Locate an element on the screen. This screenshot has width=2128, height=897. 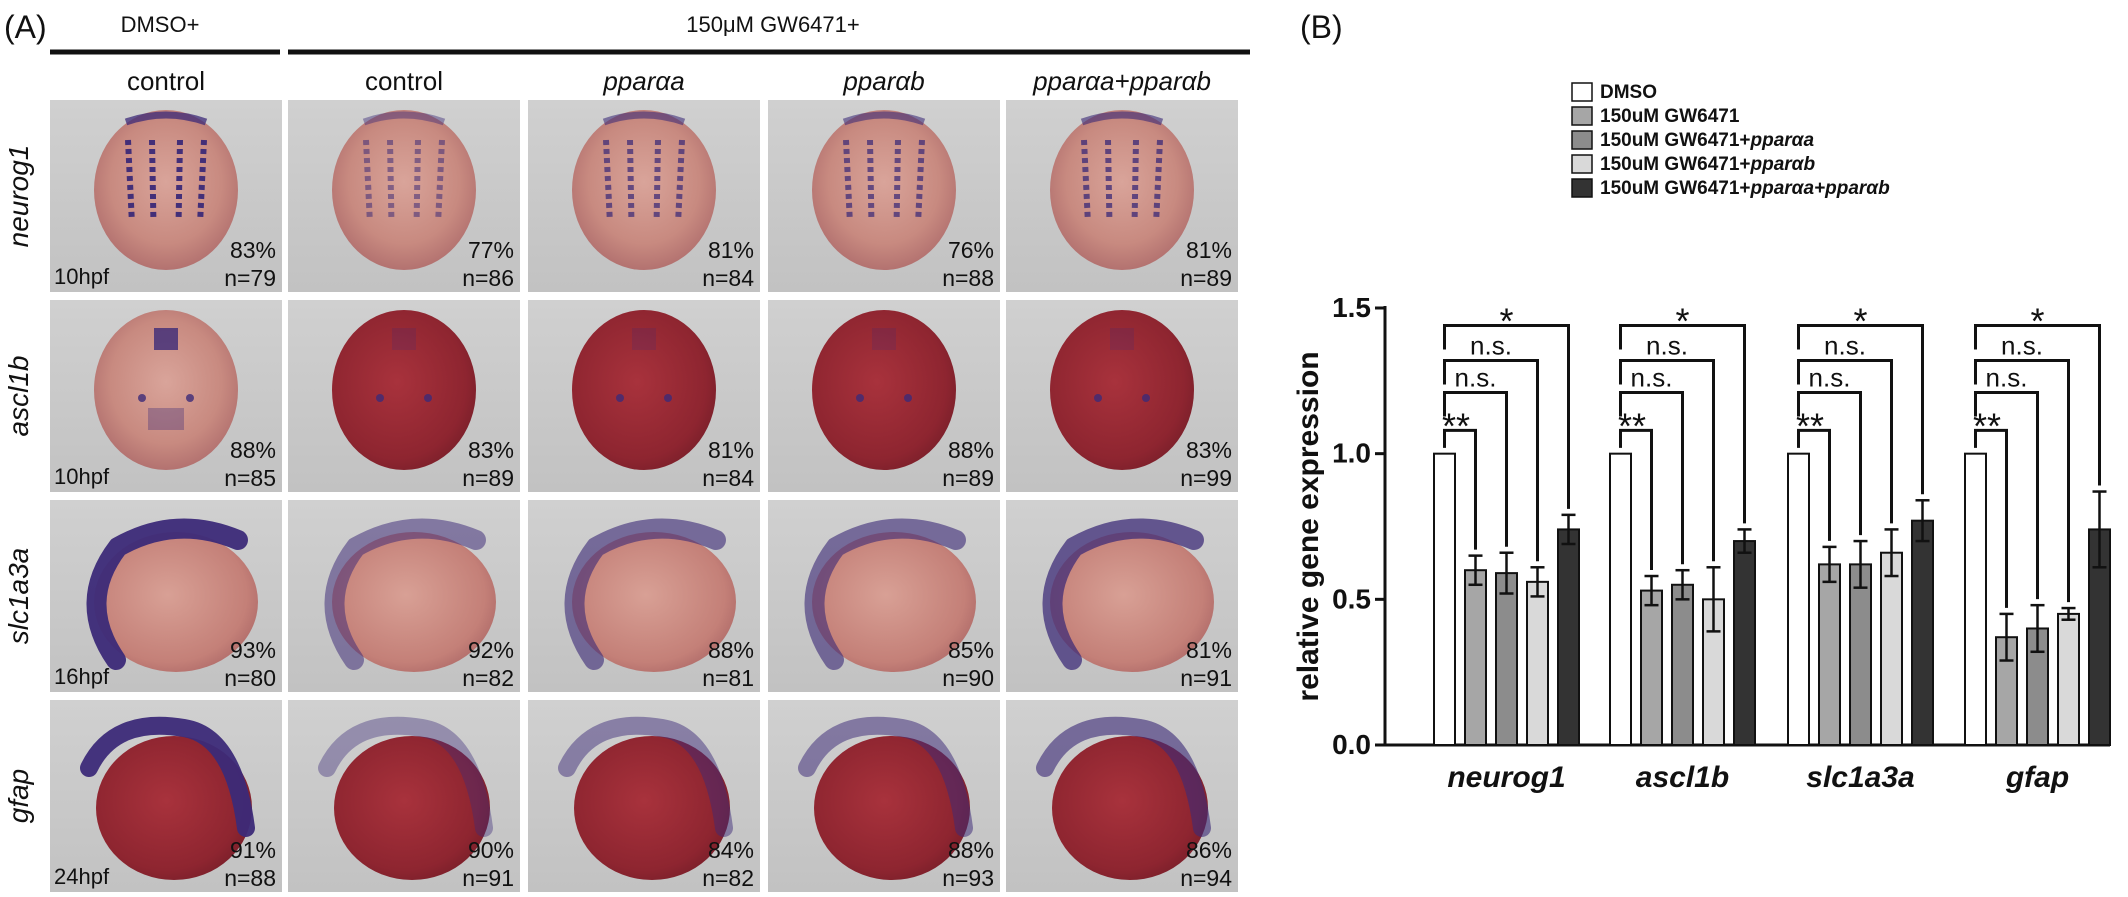
sample-size: n=84 is located at coordinates (728, 278).